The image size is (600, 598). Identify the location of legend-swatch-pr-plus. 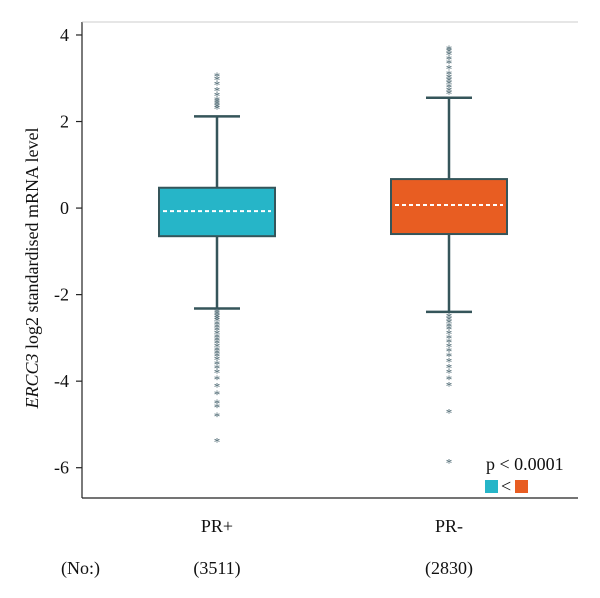
(491, 486).